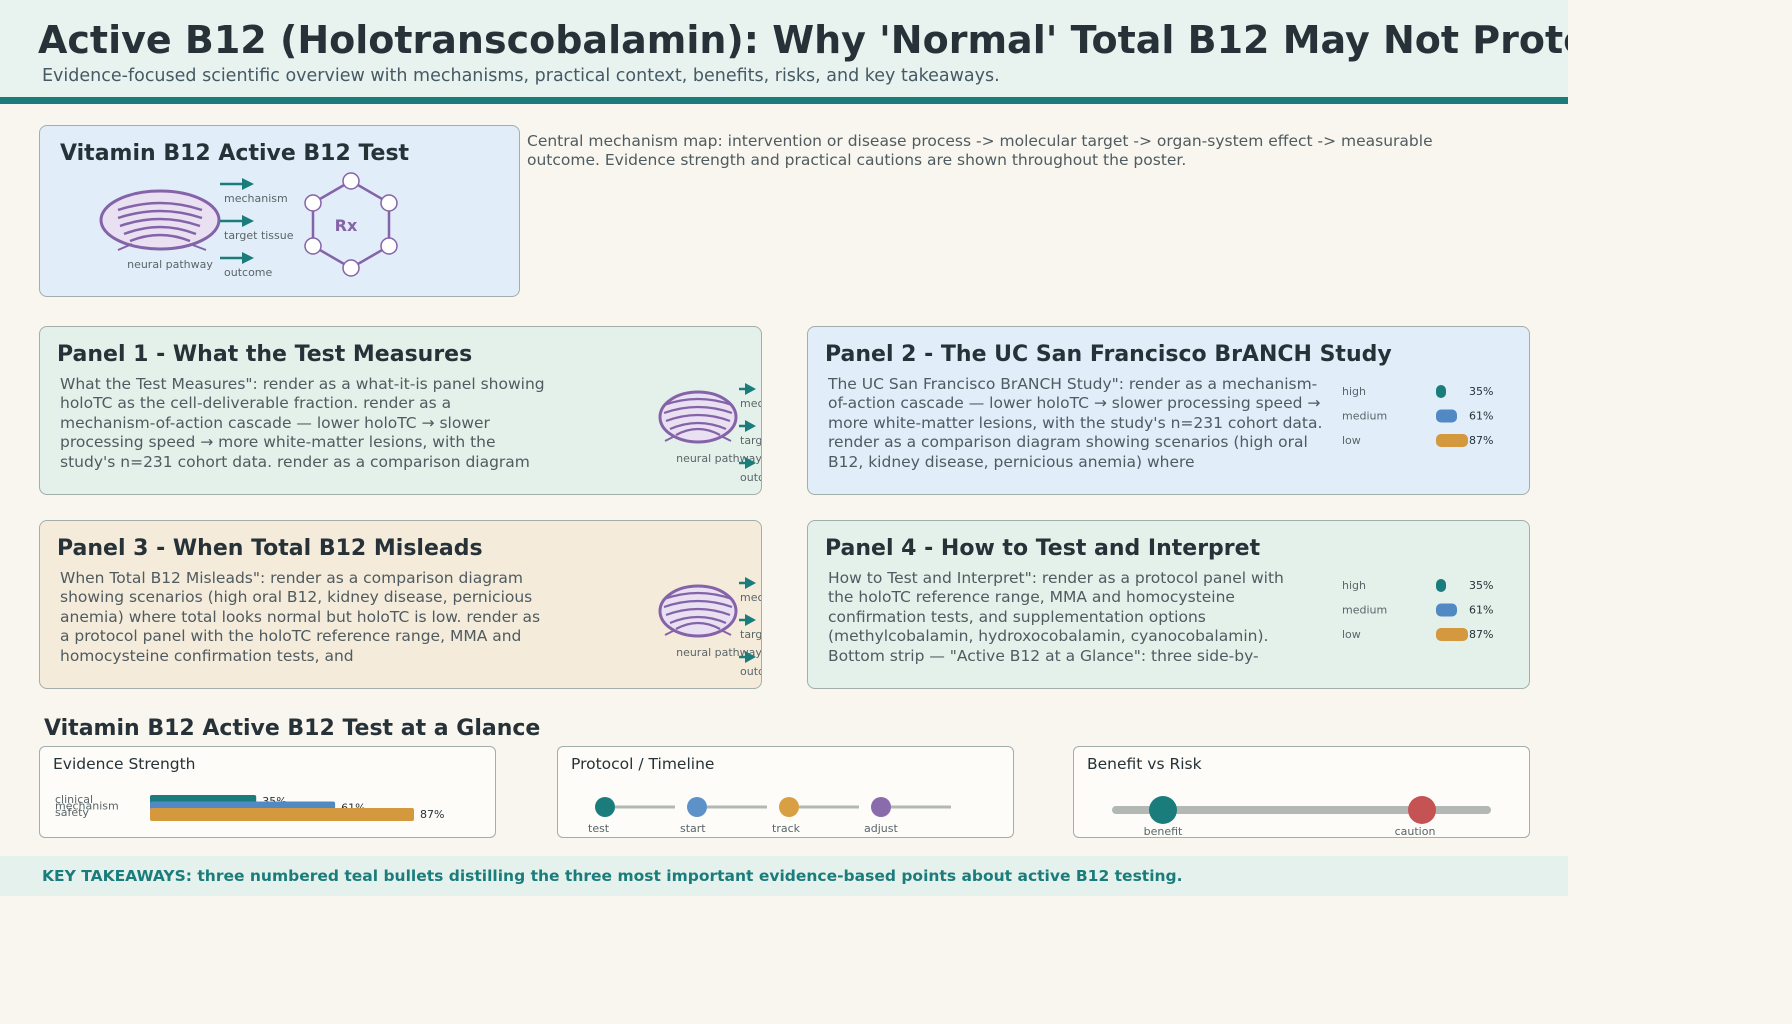 Image resolution: width=1792 pixels, height=1024 pixels. What do you see at coordinates (292, 728) in the screenshot?
I see `glance-title: Vitamin B12 Active B12 Test at a Glance` at bounding box center [292, 728].